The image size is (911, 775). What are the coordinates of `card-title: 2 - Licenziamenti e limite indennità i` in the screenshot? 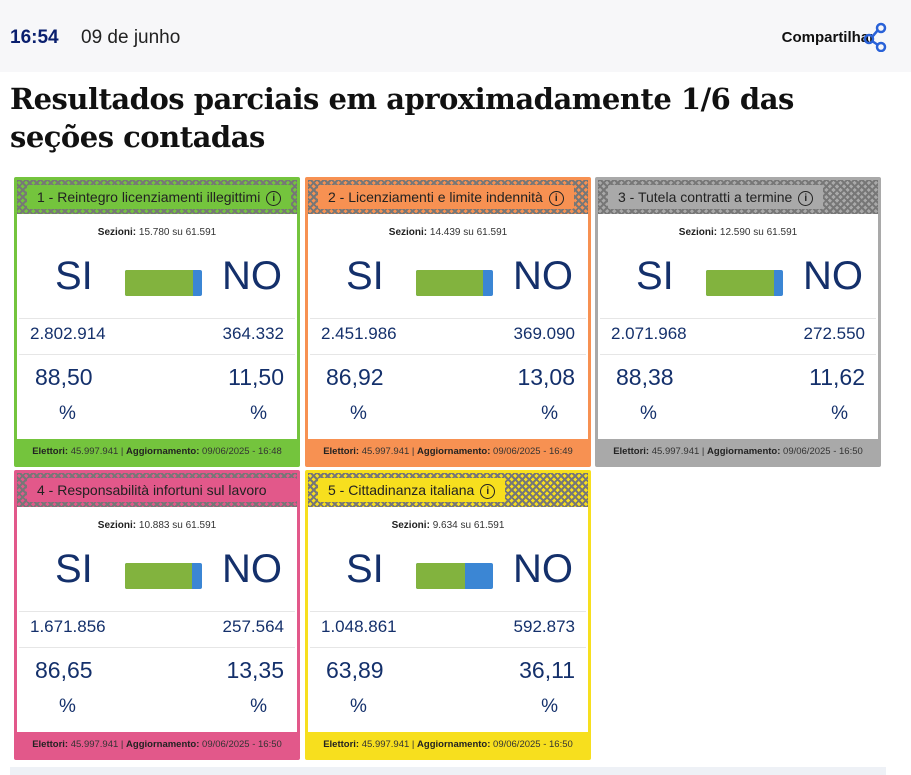 It's located at (446, 197).